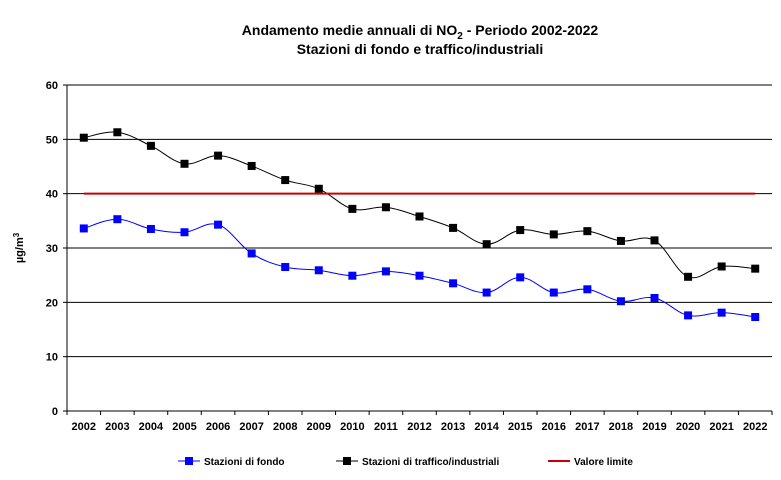 The width and height of the screenshot is (781, 480). What do you see at coordinates (52, 249) in the screenshot?
I see `y-tick-label-30: 30` at bounding box center [52, 249].